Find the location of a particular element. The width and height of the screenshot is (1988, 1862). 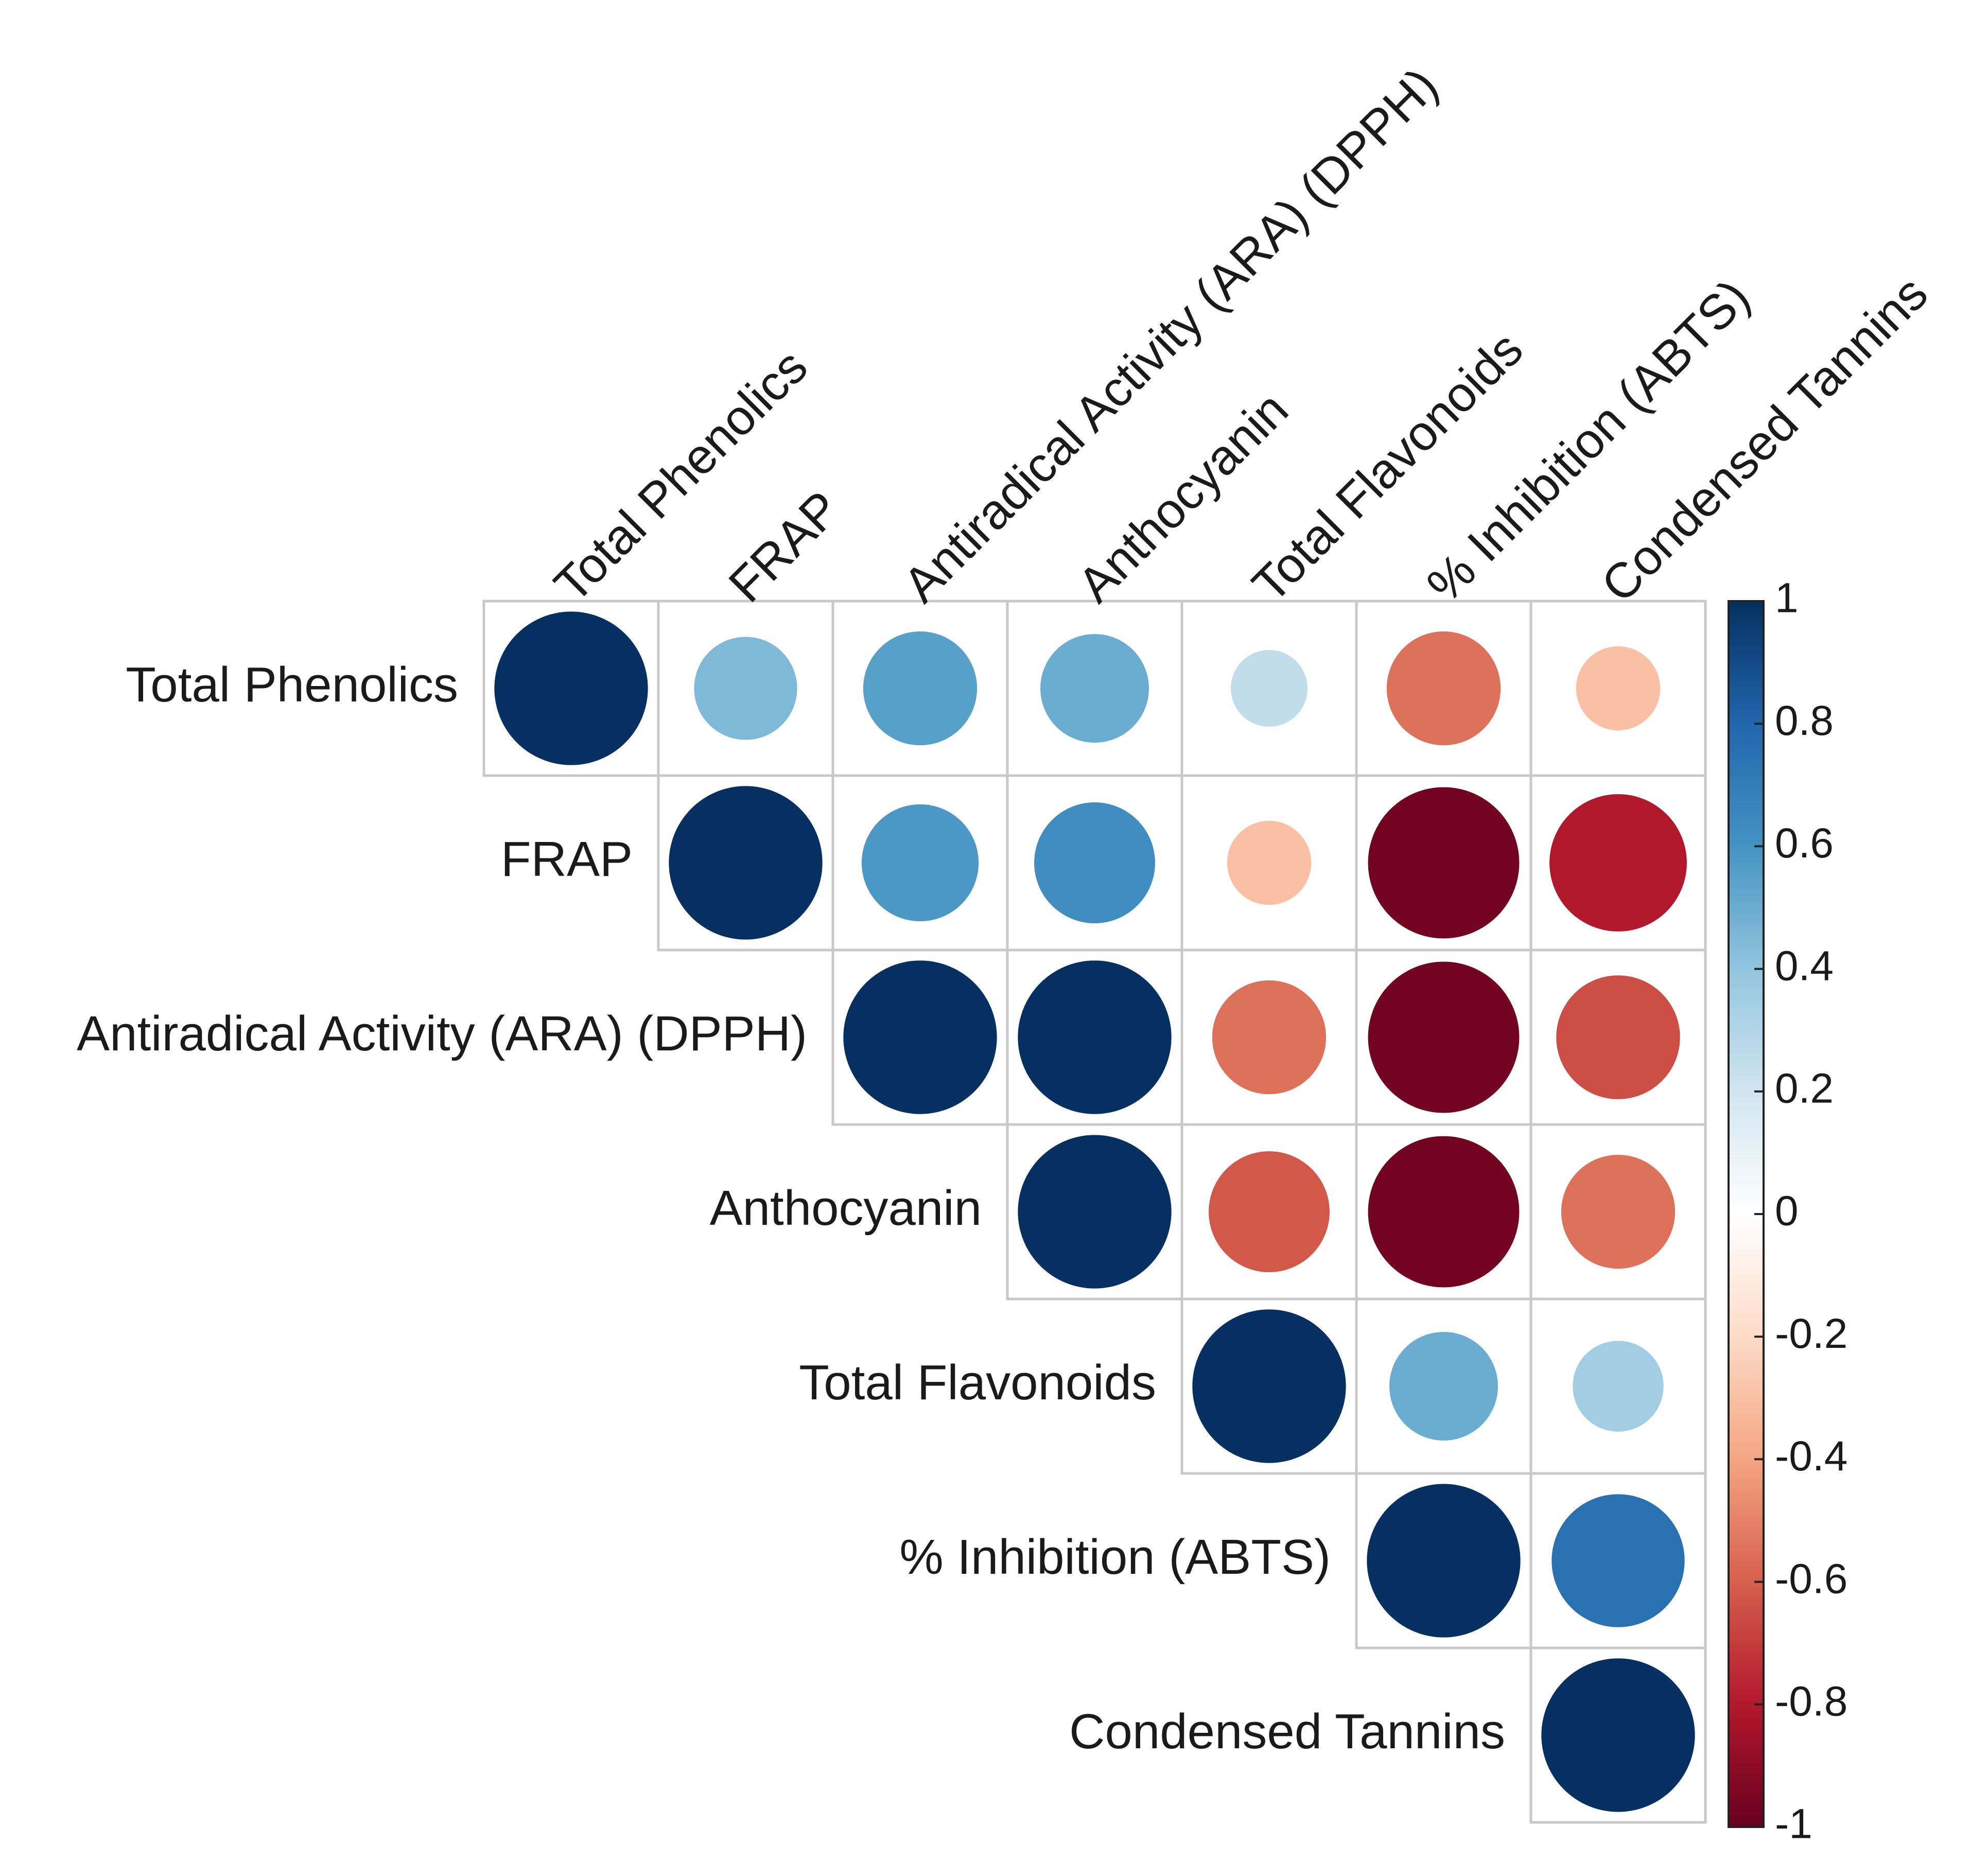

colorbar-tick-label-2: 0.6 is located at coordinates (1805, 843).